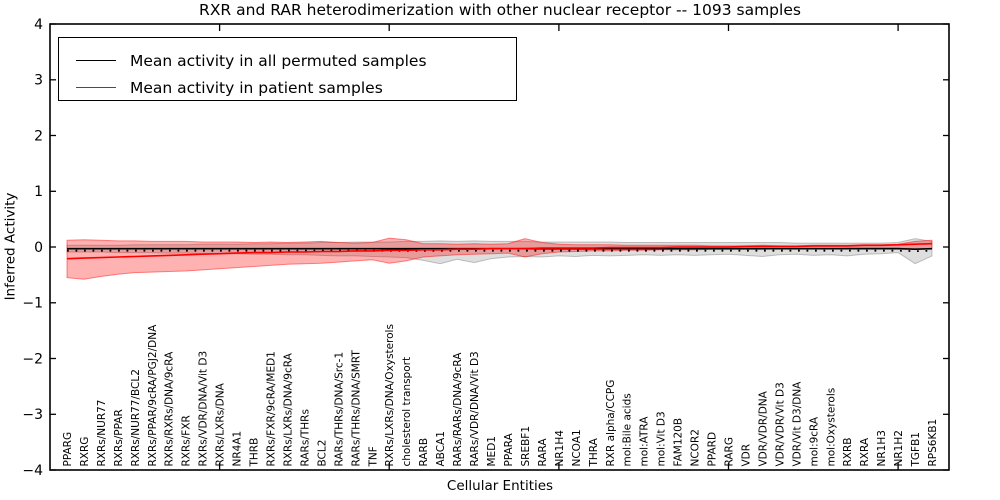 The height and width of the screenshot is (500, 1000). Describe the element at coordinates (696, 447) in the screenshot. I see `x-tick-label: NCOR2` at that location.